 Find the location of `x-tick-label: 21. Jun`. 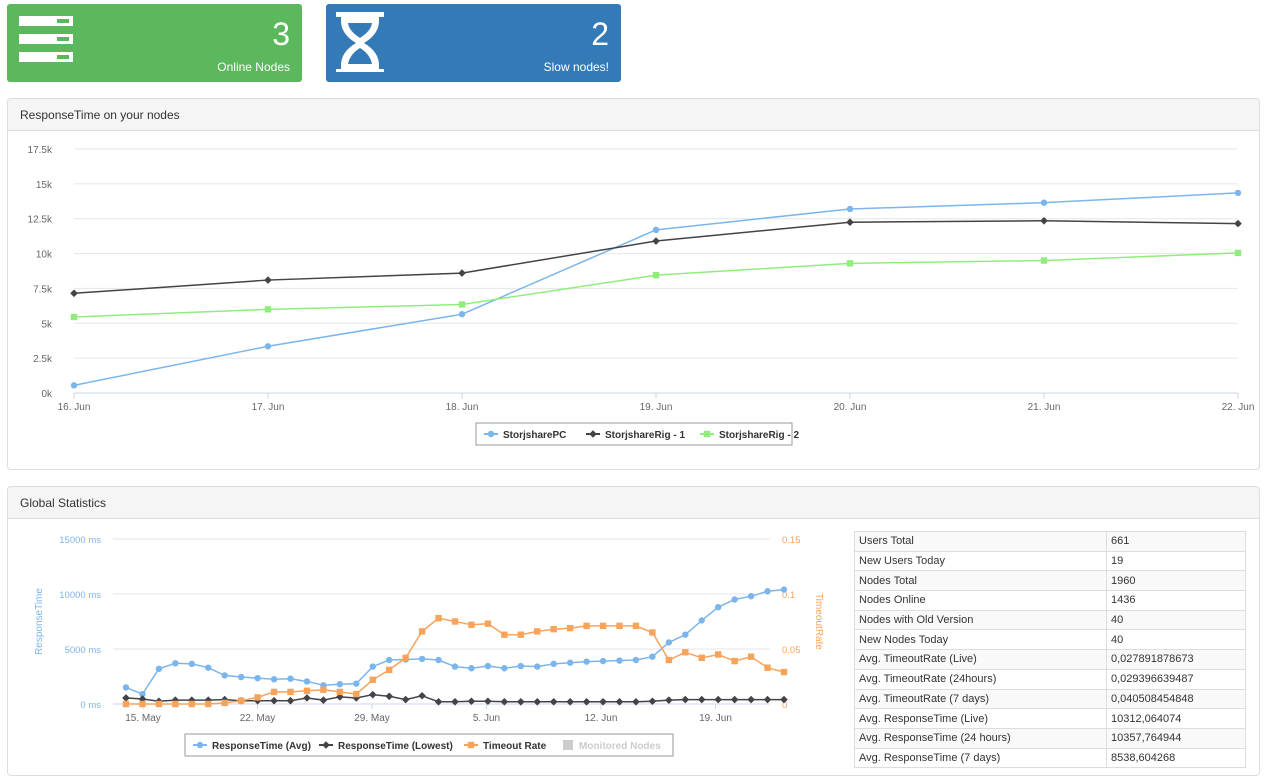

x-tick-label: 21. Jun is located at coordinates (1044, 407).